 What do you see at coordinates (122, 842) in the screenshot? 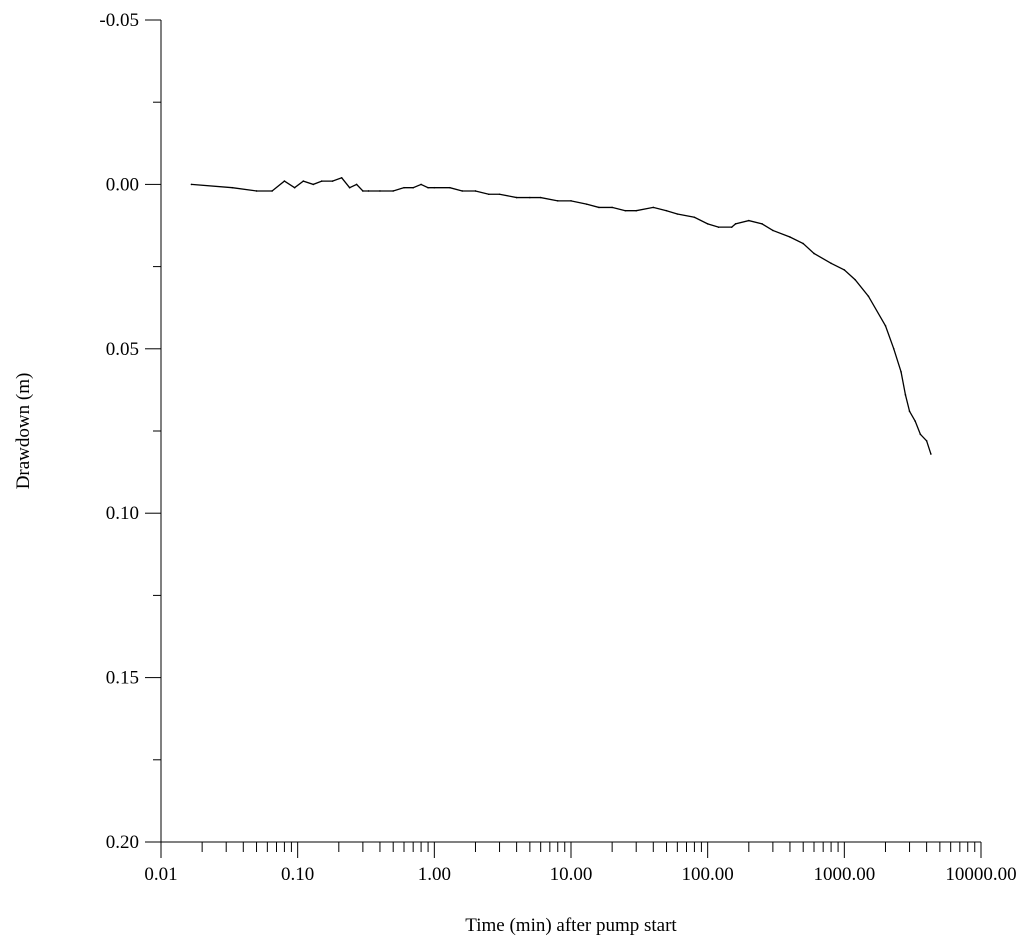
I see `y-tick-label: 0.20` at bounding box center [122, 842].